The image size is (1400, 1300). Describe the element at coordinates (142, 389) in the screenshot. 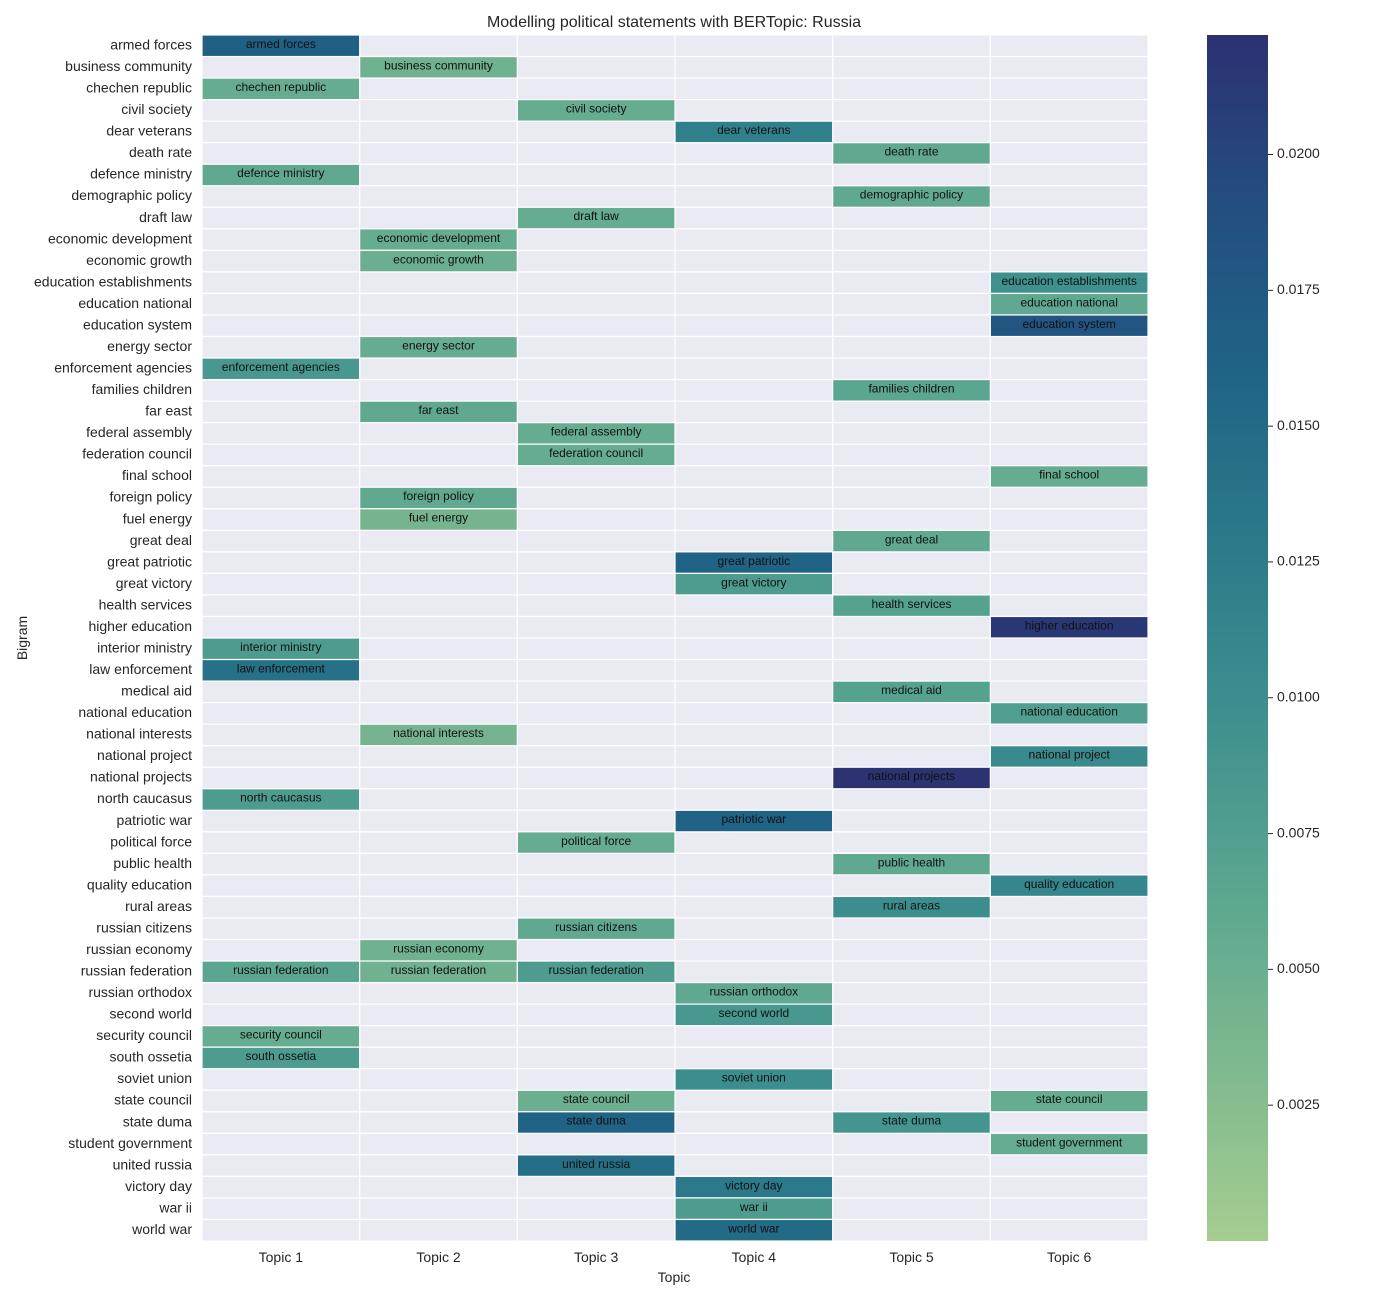

I see `y-tick-label: families children` at that location.